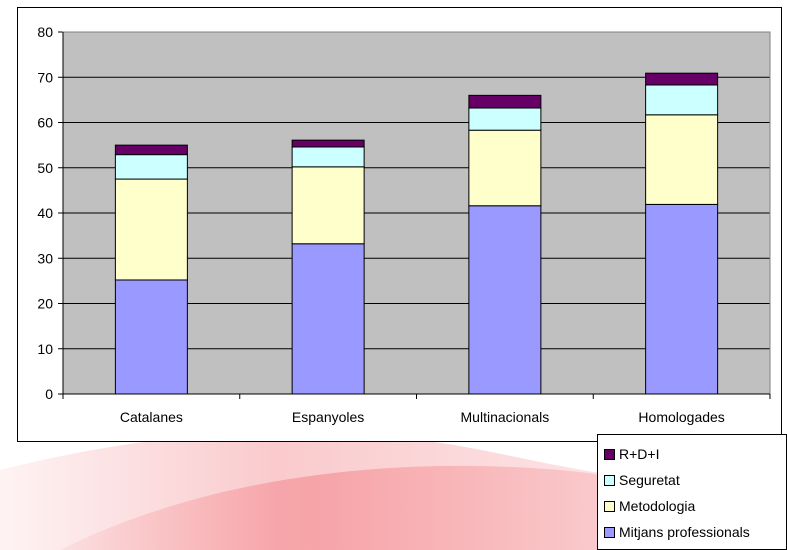  I want to click on y-tick-label: 10, so click(45, 349).